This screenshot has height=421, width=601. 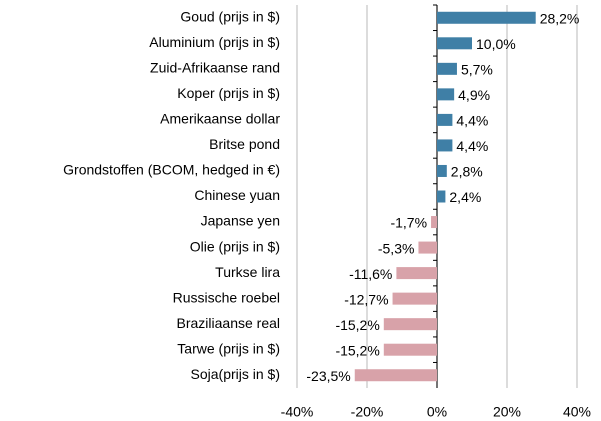 What do you see at coordinates (474, 95) in the screenshot?
I see `value-label: 4,9%` at bounding box center [474, 95].